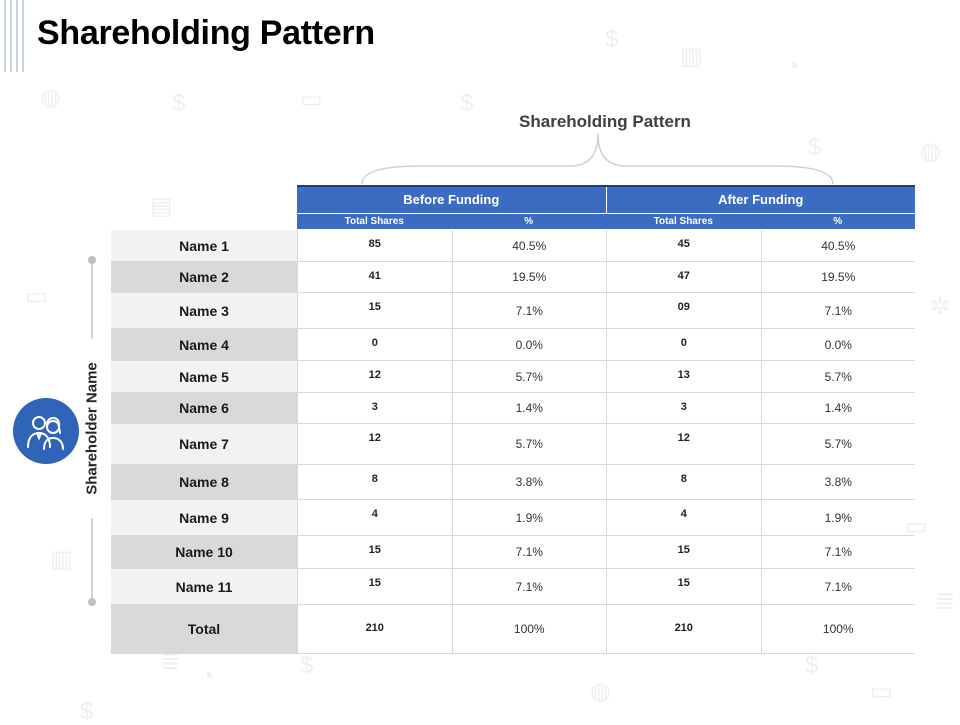 This screenshot has height=725, width=960. I want to click on before-percent: 1.4%, so click(529, 408).